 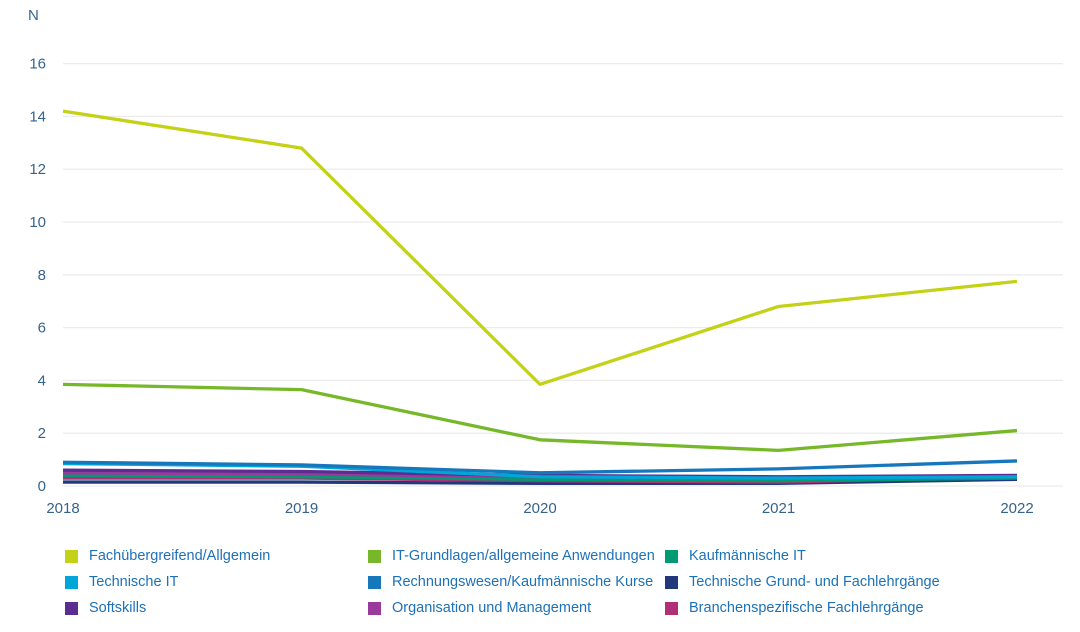 What do you see at coordinates (37, 116) in the screenshot?
I see `y-tick-label: 14` at bounding box center [37, 116].